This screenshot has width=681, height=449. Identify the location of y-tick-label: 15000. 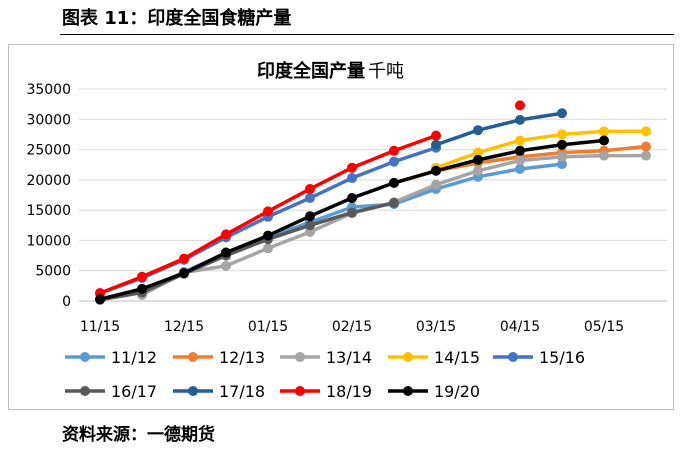
(48, 211).